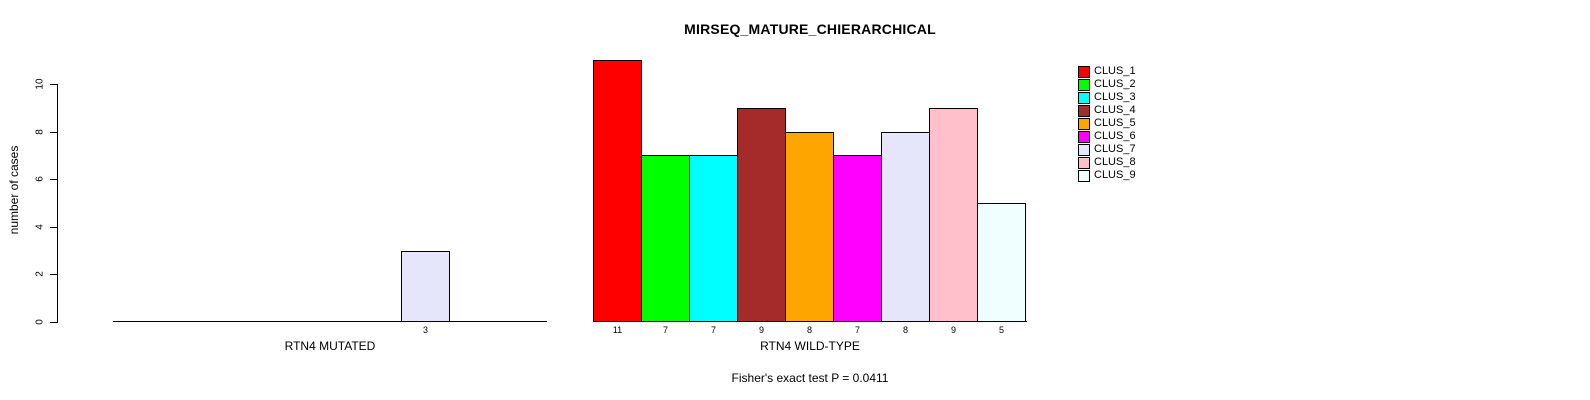 The width and height of the screenshot is (1590, 400). I want to click on fisher-test-annotation: Fisher's exact test P = 0.0411, so click(810, 378).